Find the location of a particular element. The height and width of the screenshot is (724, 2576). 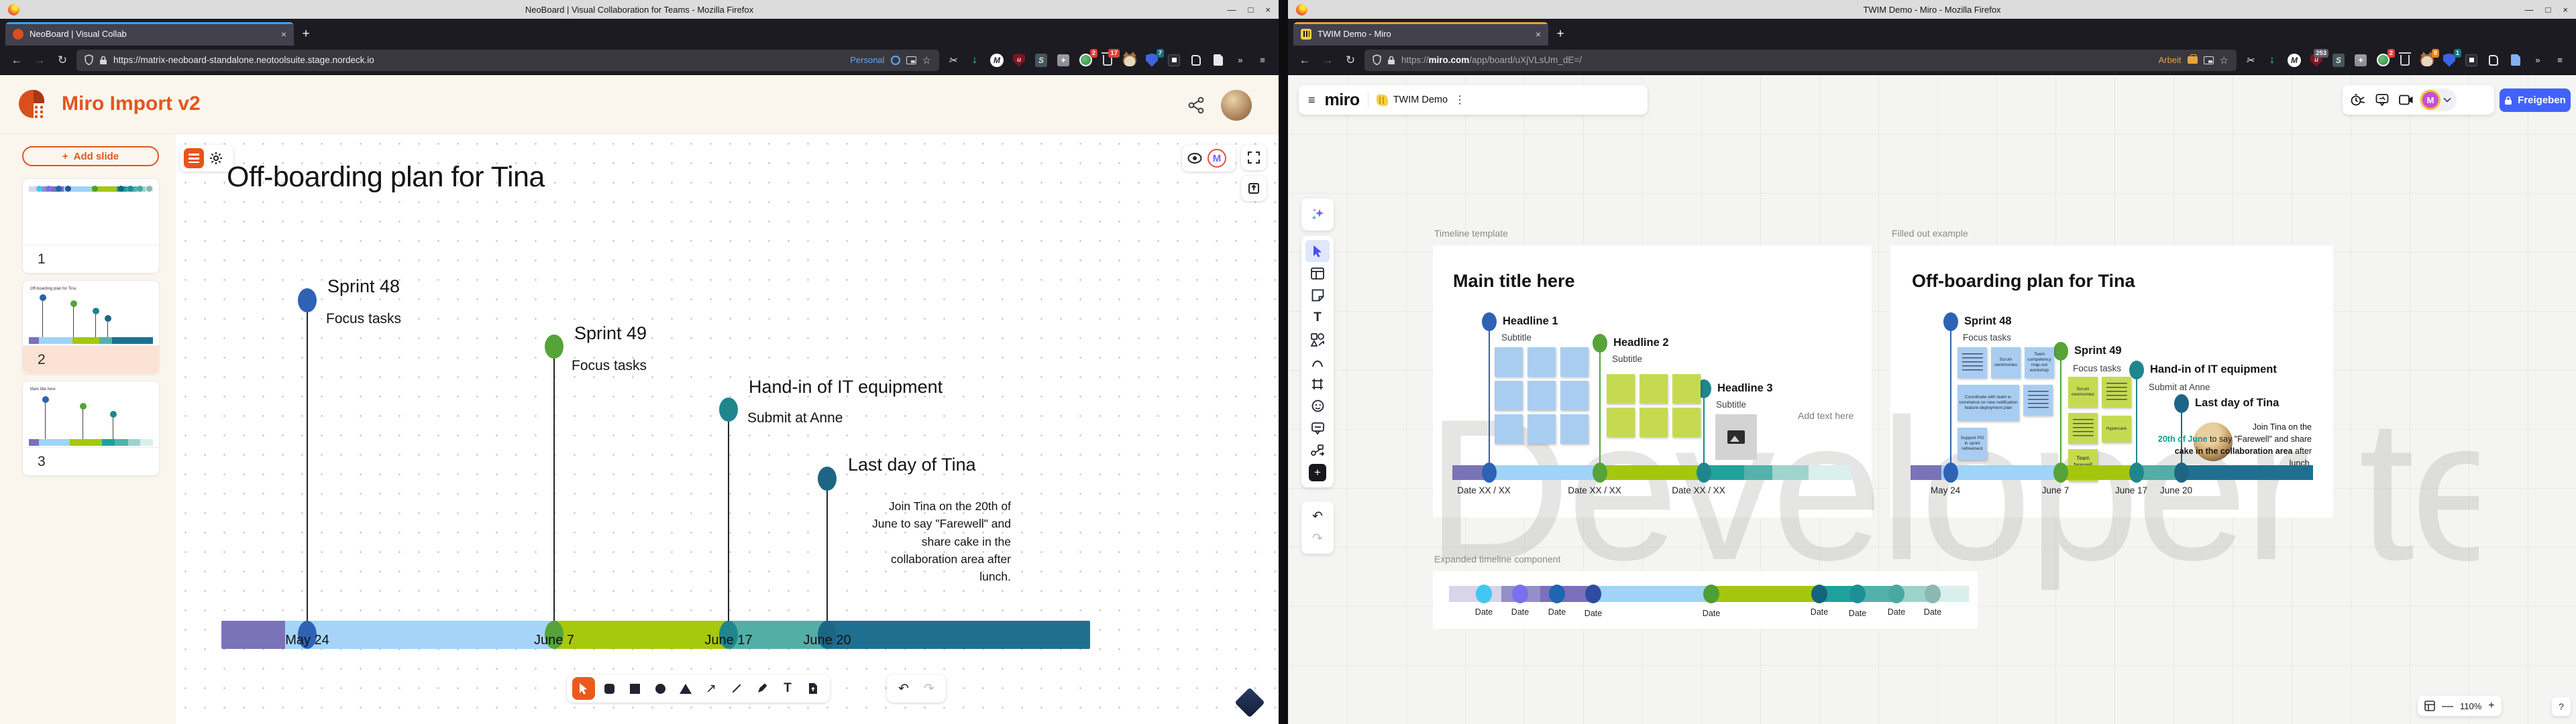

screenshot-extension-icon: ✂ is located at coordinates (2250, 60).